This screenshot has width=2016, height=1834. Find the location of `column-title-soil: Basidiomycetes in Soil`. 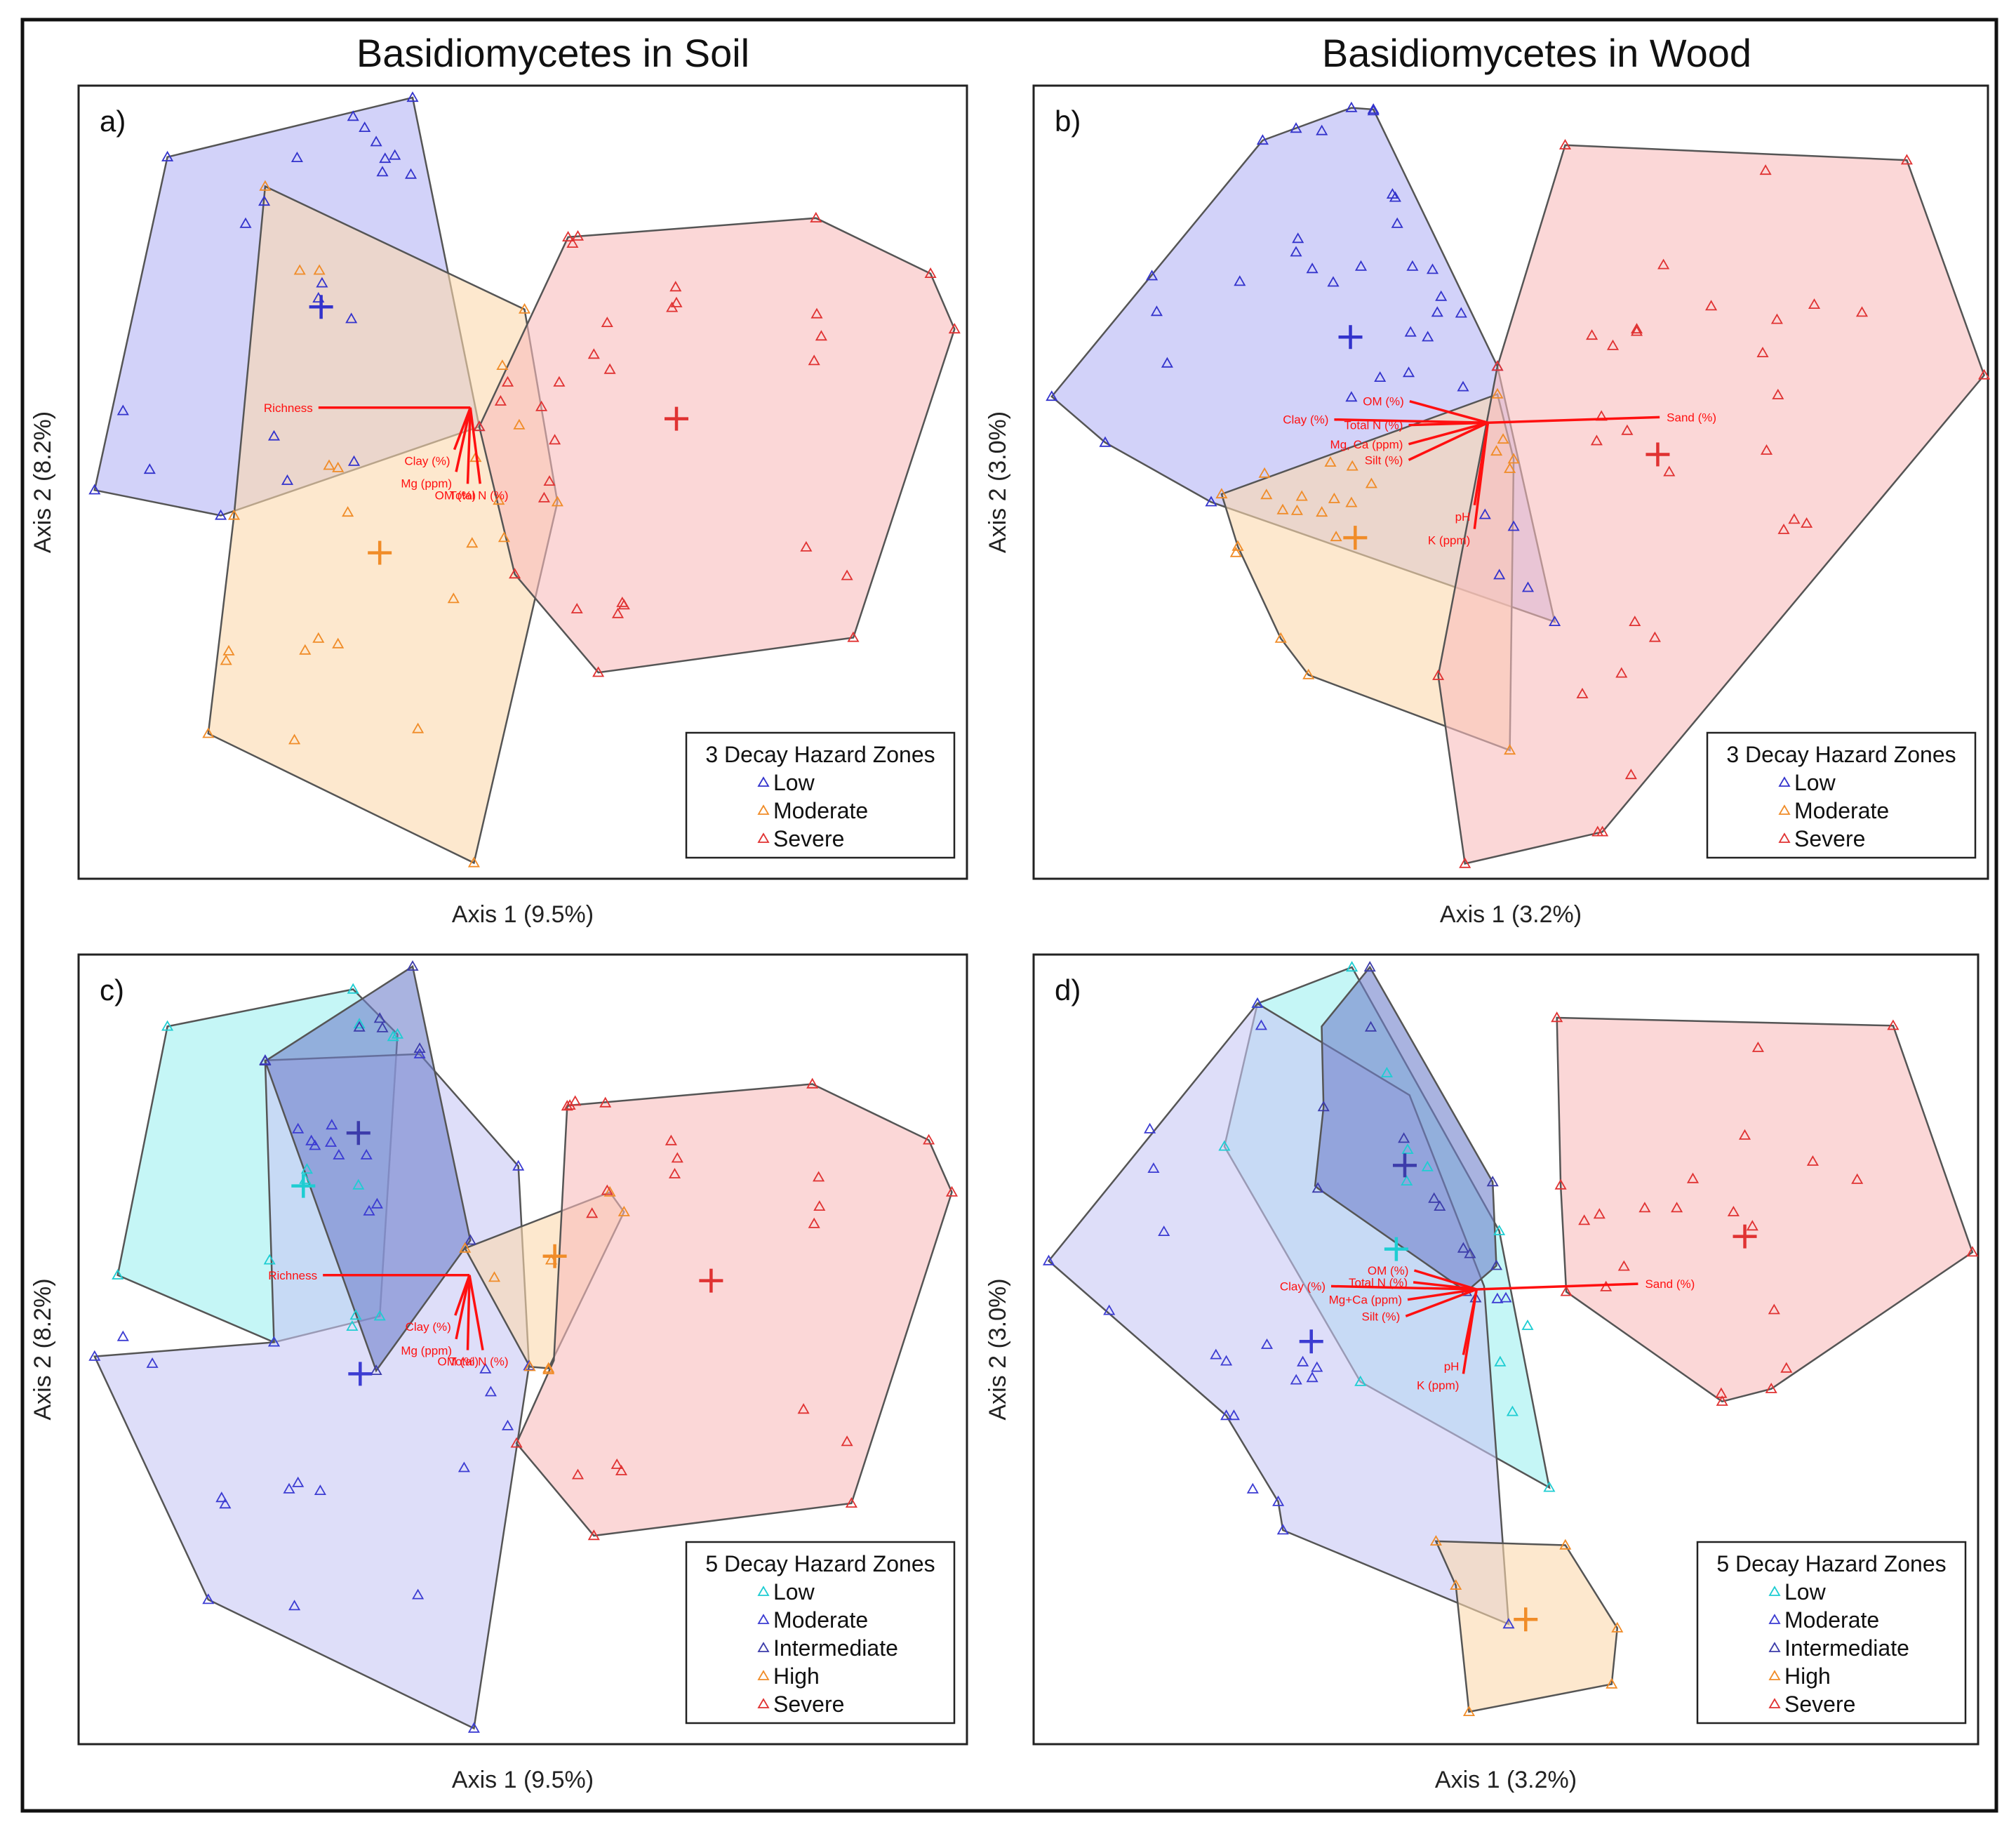

column-title-soil: Basidiomycetes in Soil is located at coordinates (552, 53).